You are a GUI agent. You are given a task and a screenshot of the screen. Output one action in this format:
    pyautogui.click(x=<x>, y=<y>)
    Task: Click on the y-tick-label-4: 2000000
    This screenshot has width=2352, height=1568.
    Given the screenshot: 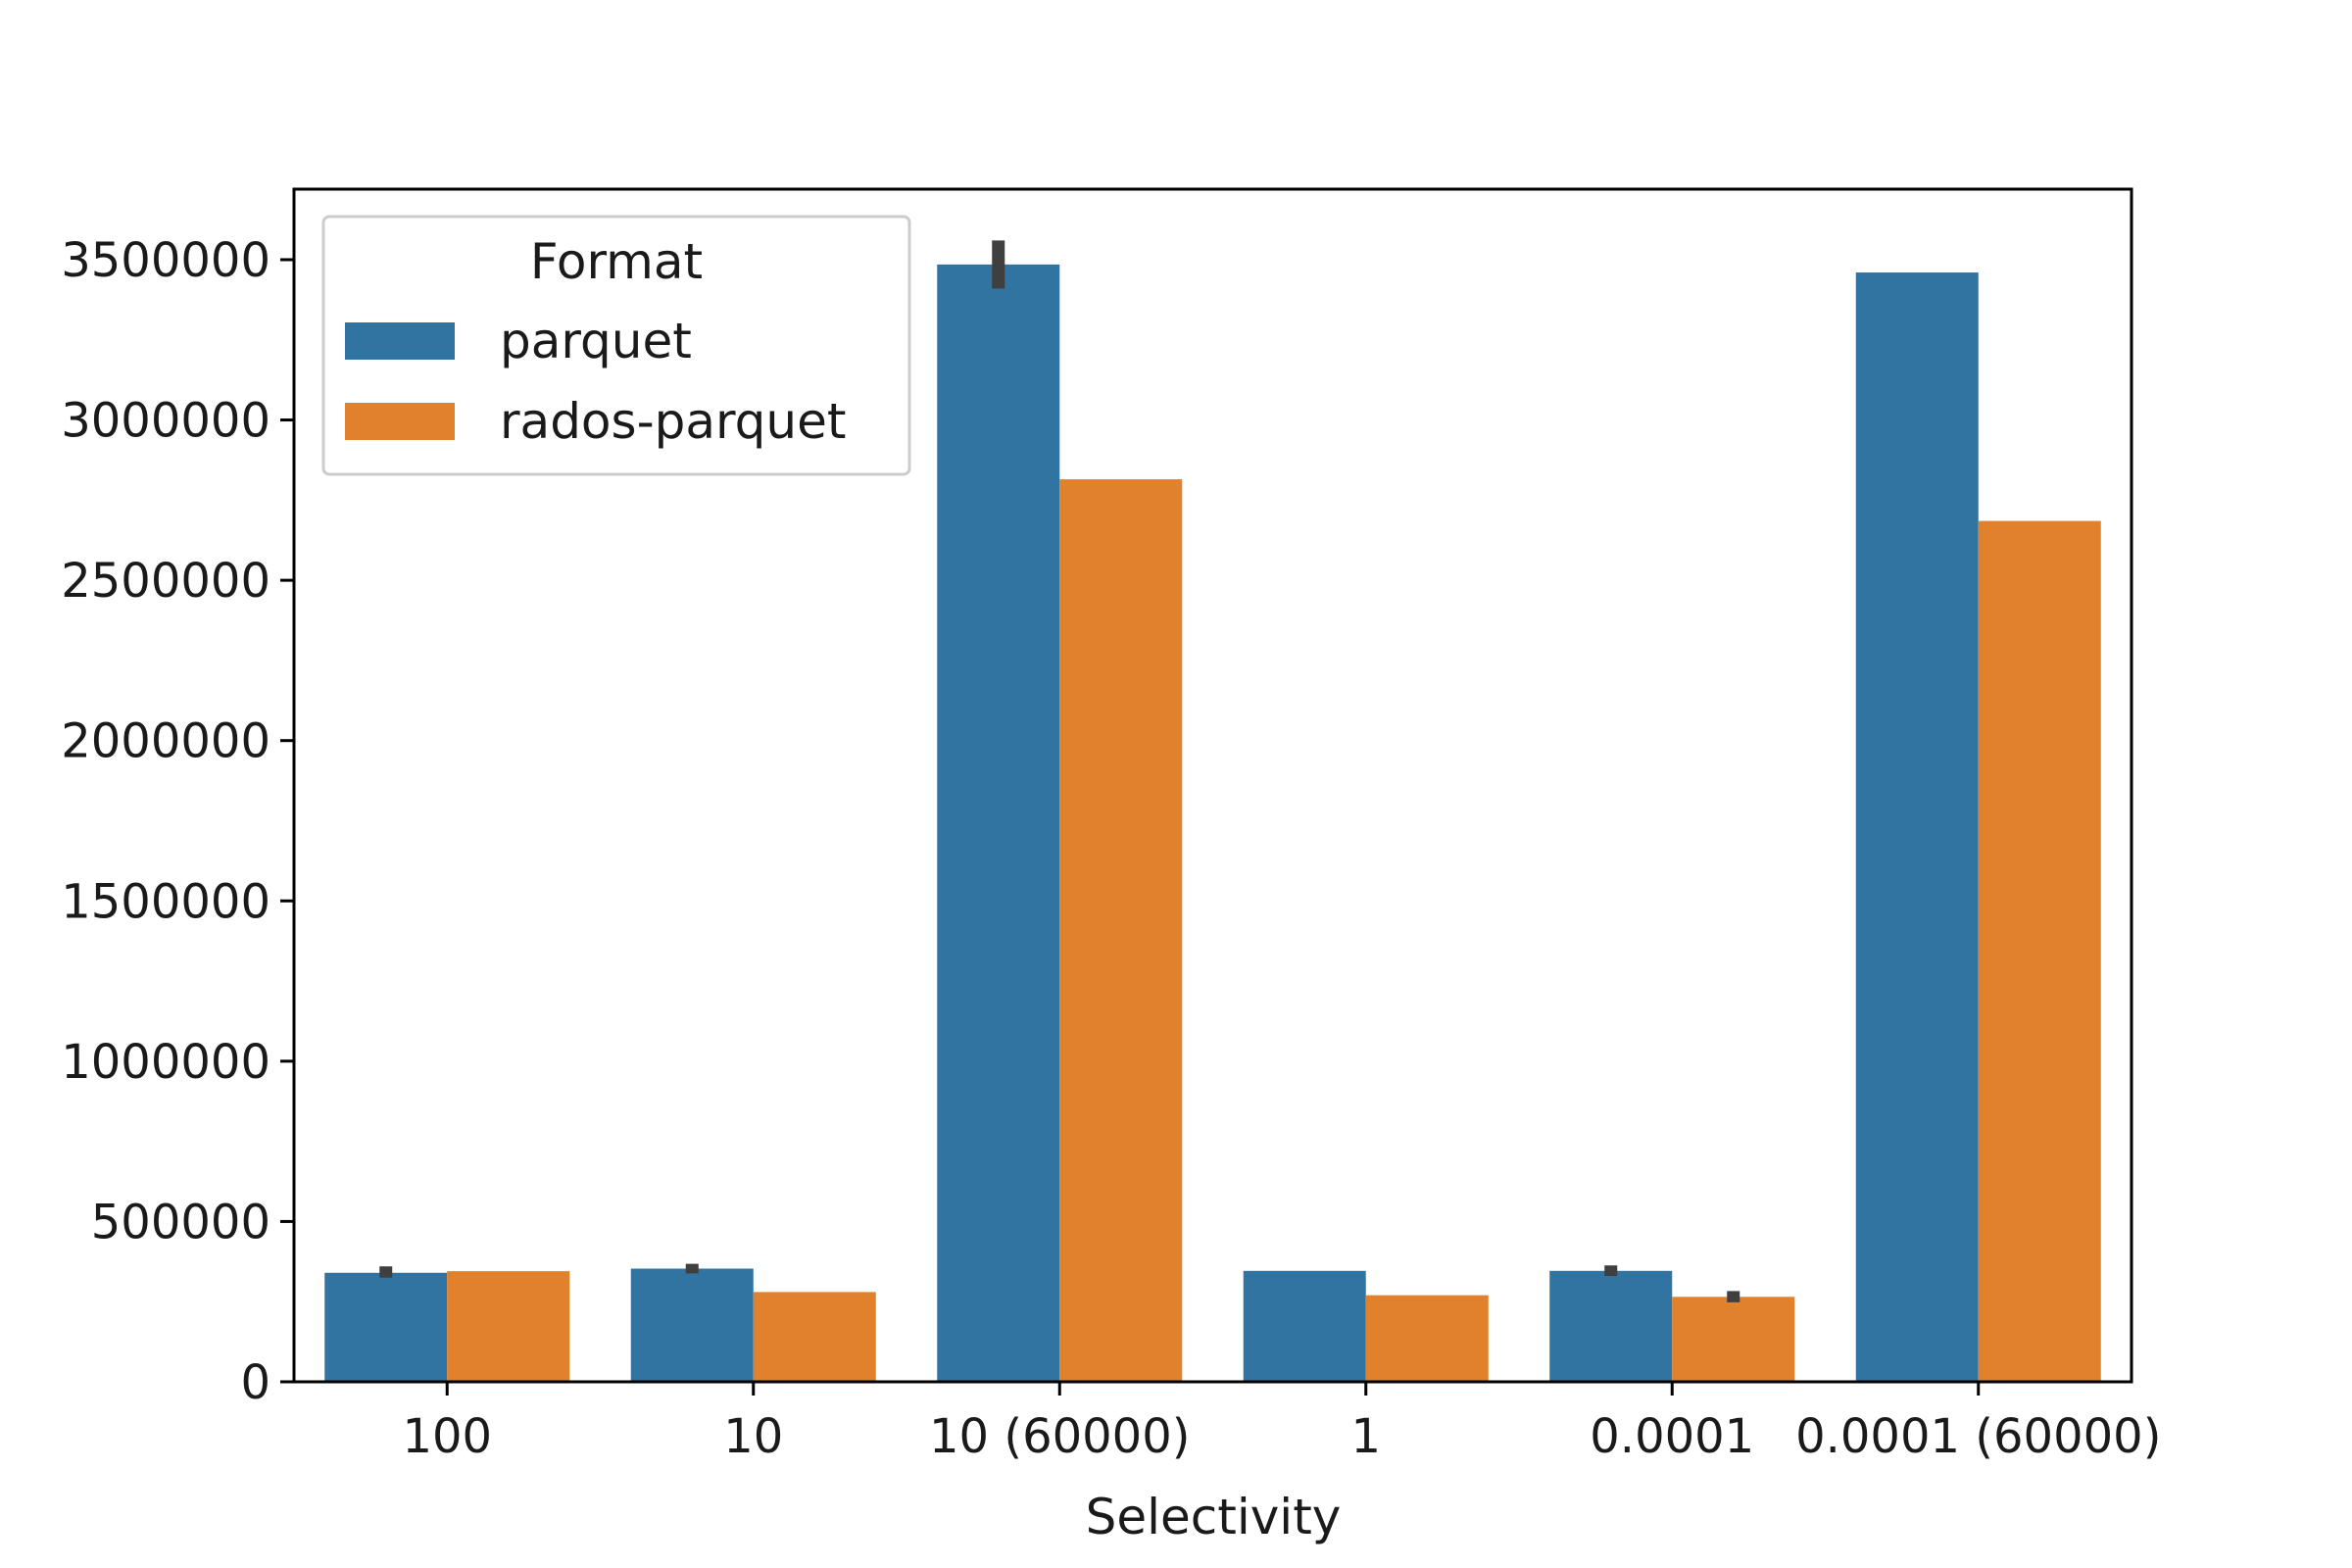 What is the action you would take?
    pyautogui.click(x=165, y=741)
    